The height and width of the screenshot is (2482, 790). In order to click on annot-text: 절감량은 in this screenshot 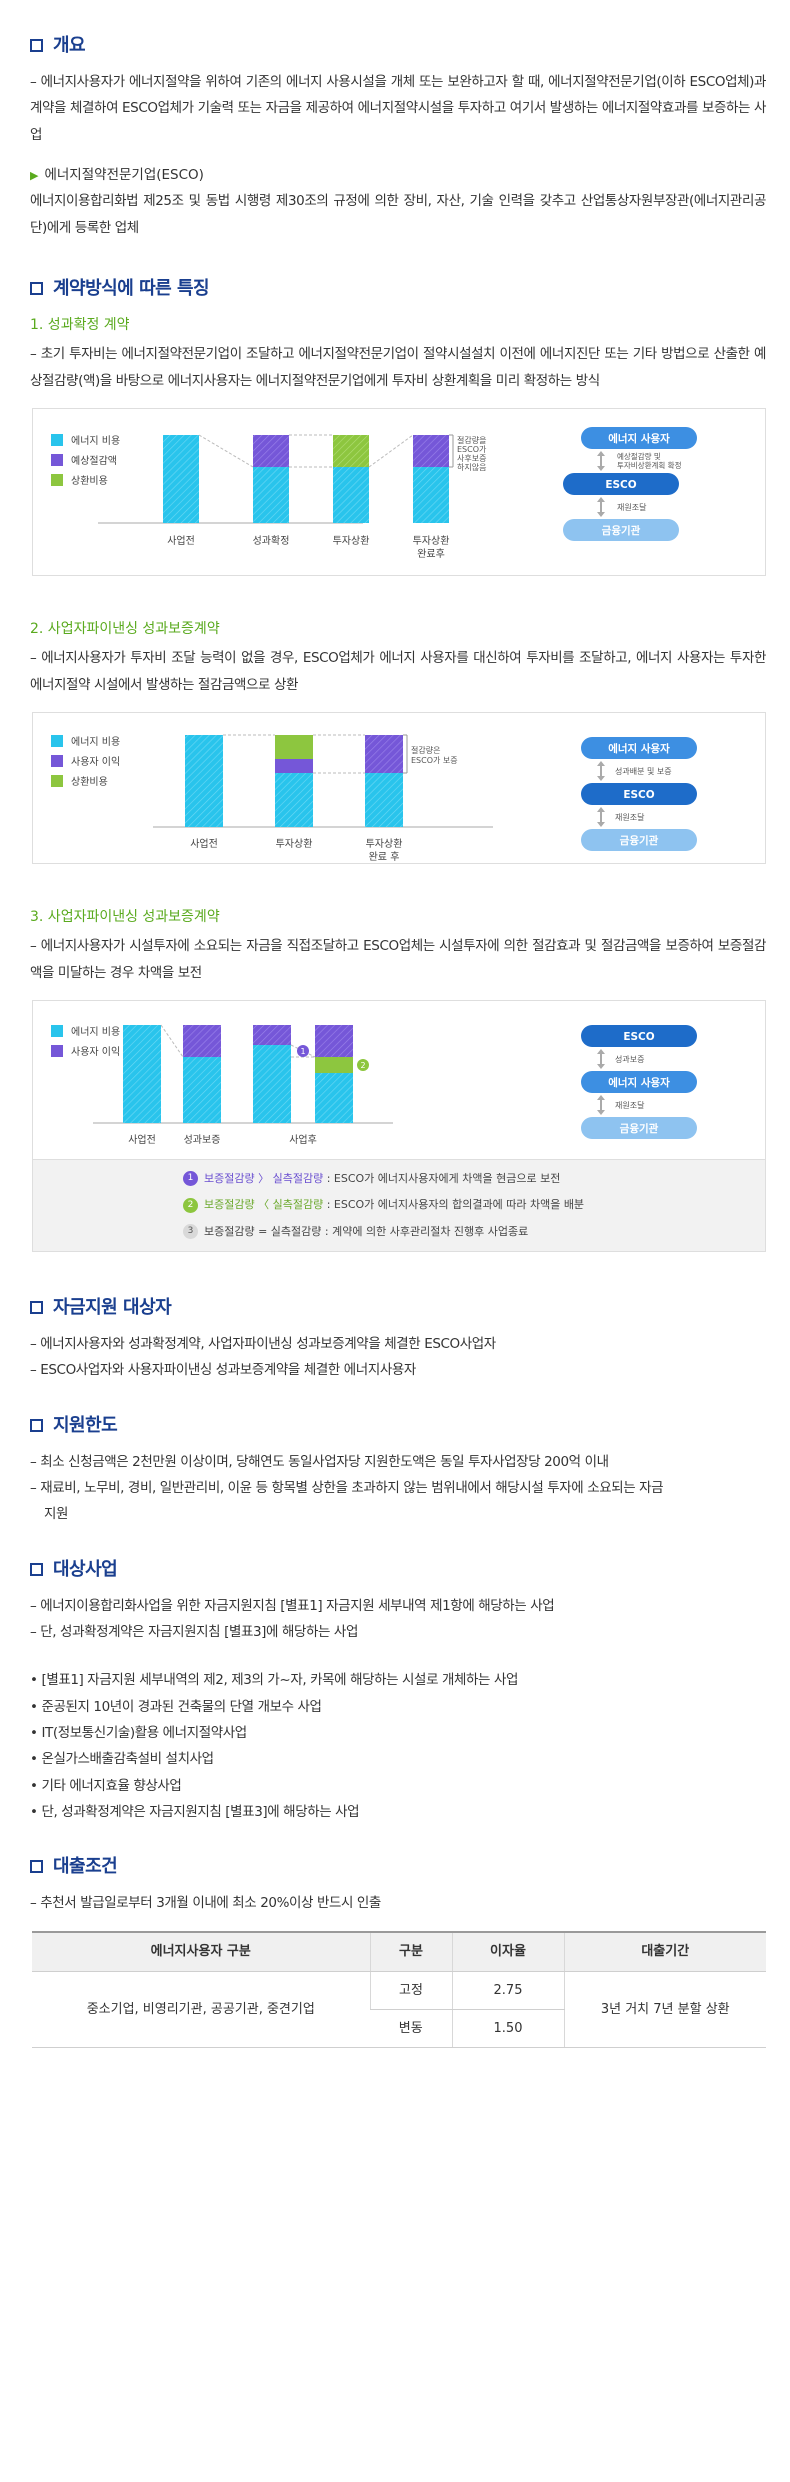, I will do `click(425, 750)`.